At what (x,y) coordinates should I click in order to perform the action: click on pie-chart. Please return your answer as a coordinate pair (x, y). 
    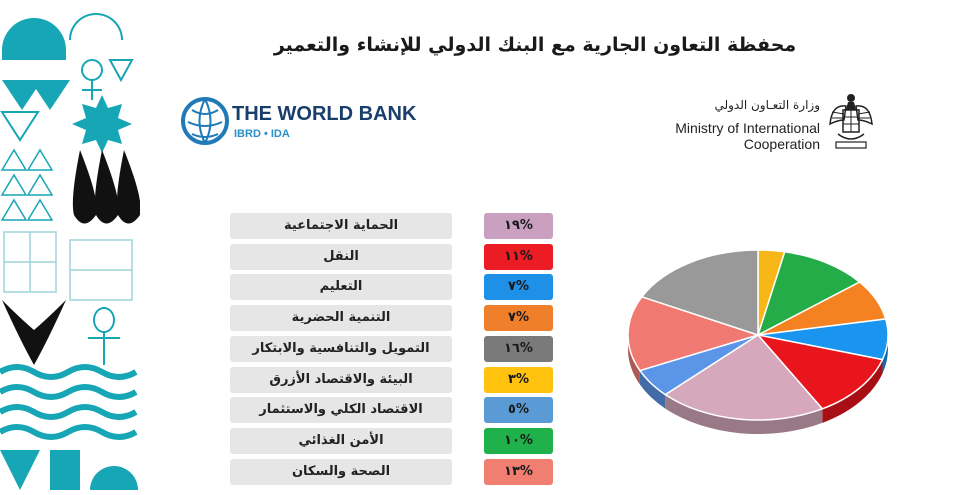
    Looking at the image, I should click on (758, 341).